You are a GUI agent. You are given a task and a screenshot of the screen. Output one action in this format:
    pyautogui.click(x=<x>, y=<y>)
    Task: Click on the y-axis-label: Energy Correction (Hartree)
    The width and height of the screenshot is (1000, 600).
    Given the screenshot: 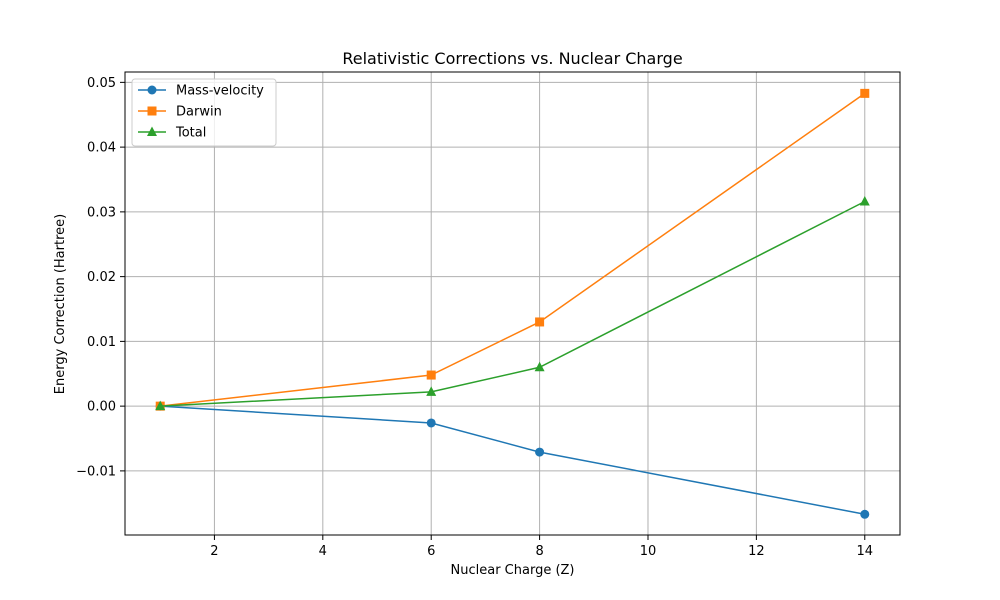 What is the action you would take?
    pyautogui.click(x=60, y=304)
    